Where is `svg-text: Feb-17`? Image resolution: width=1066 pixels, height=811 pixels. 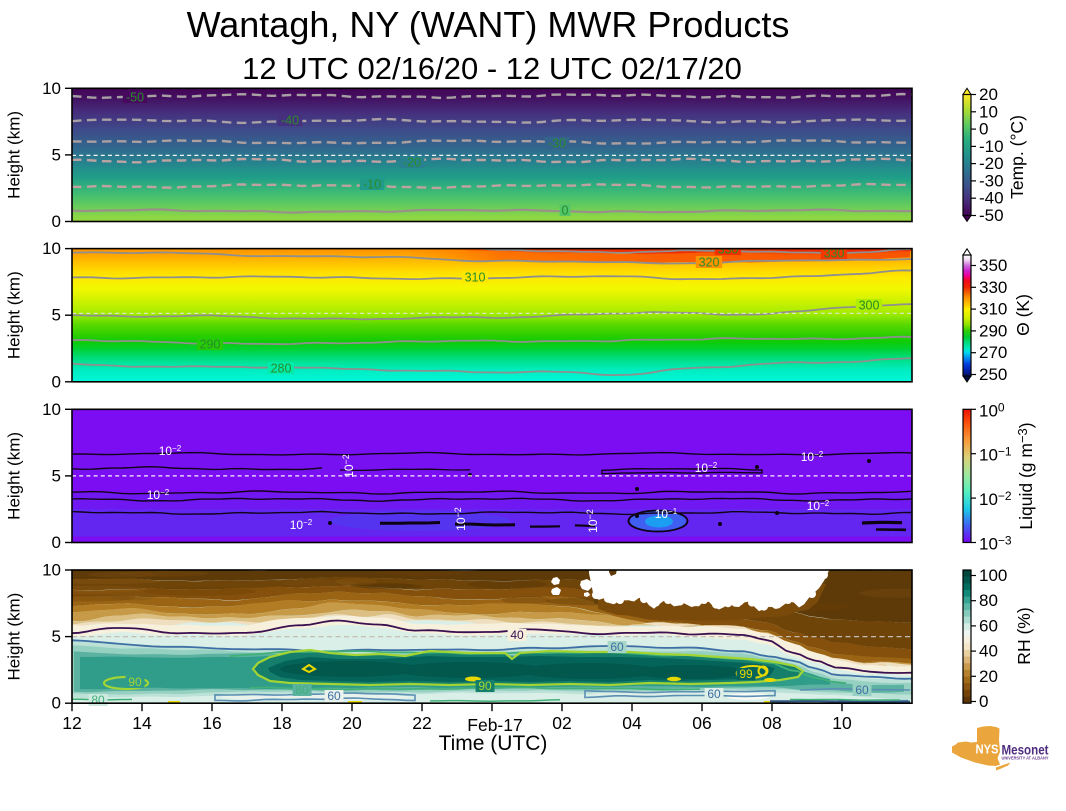
svg-text: Feb-17 is located at coordinates (494, 725).